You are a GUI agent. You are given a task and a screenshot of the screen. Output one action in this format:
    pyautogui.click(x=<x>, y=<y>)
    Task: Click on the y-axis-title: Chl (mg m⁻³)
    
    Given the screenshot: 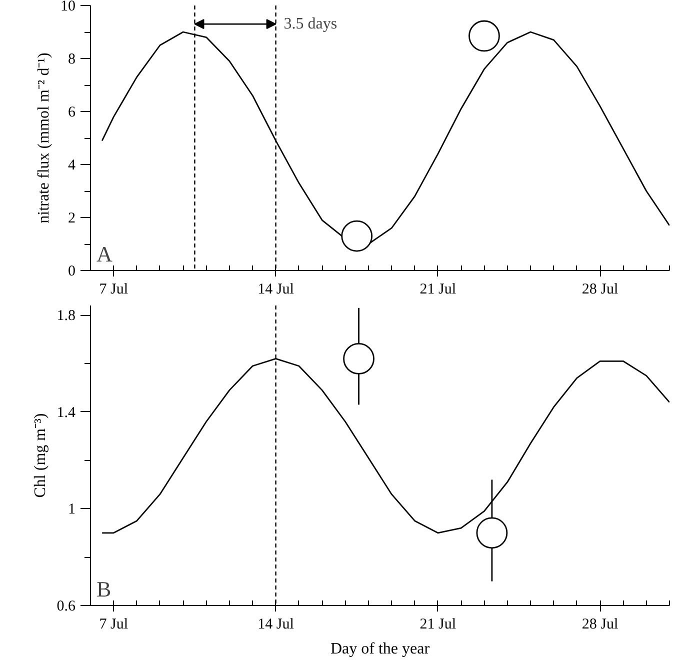 What is the action you would take?
    pyautogui.click(x=40, y=455)
    